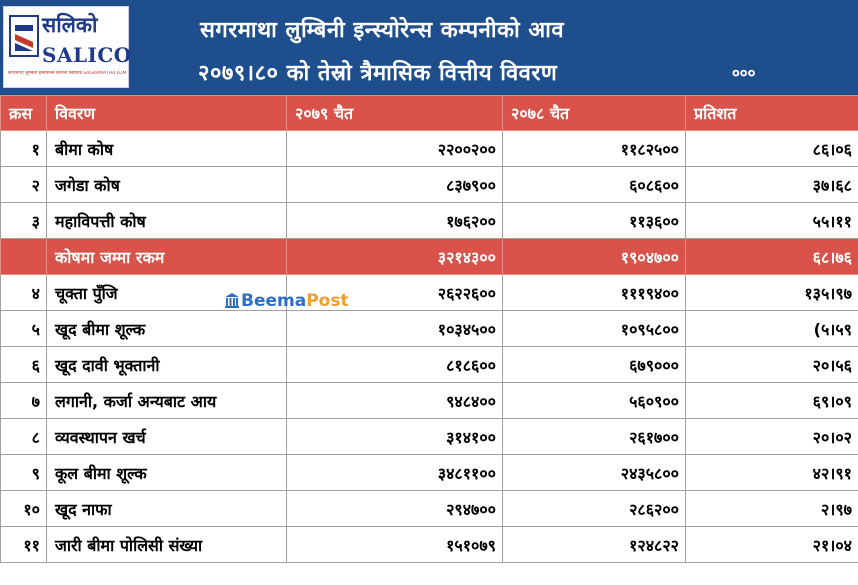  What do you see at coordinates (771, 184) in the screenshot?
I see `row-percent: ३७।६८` at bounding box center [771, 184].